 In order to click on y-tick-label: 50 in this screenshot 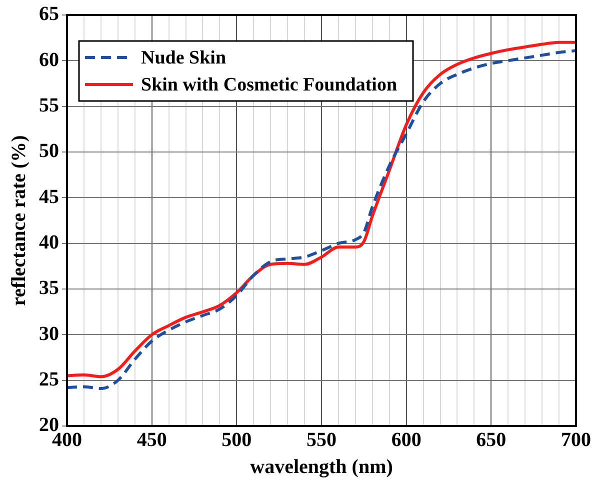, I will do `click(49, 151)`.